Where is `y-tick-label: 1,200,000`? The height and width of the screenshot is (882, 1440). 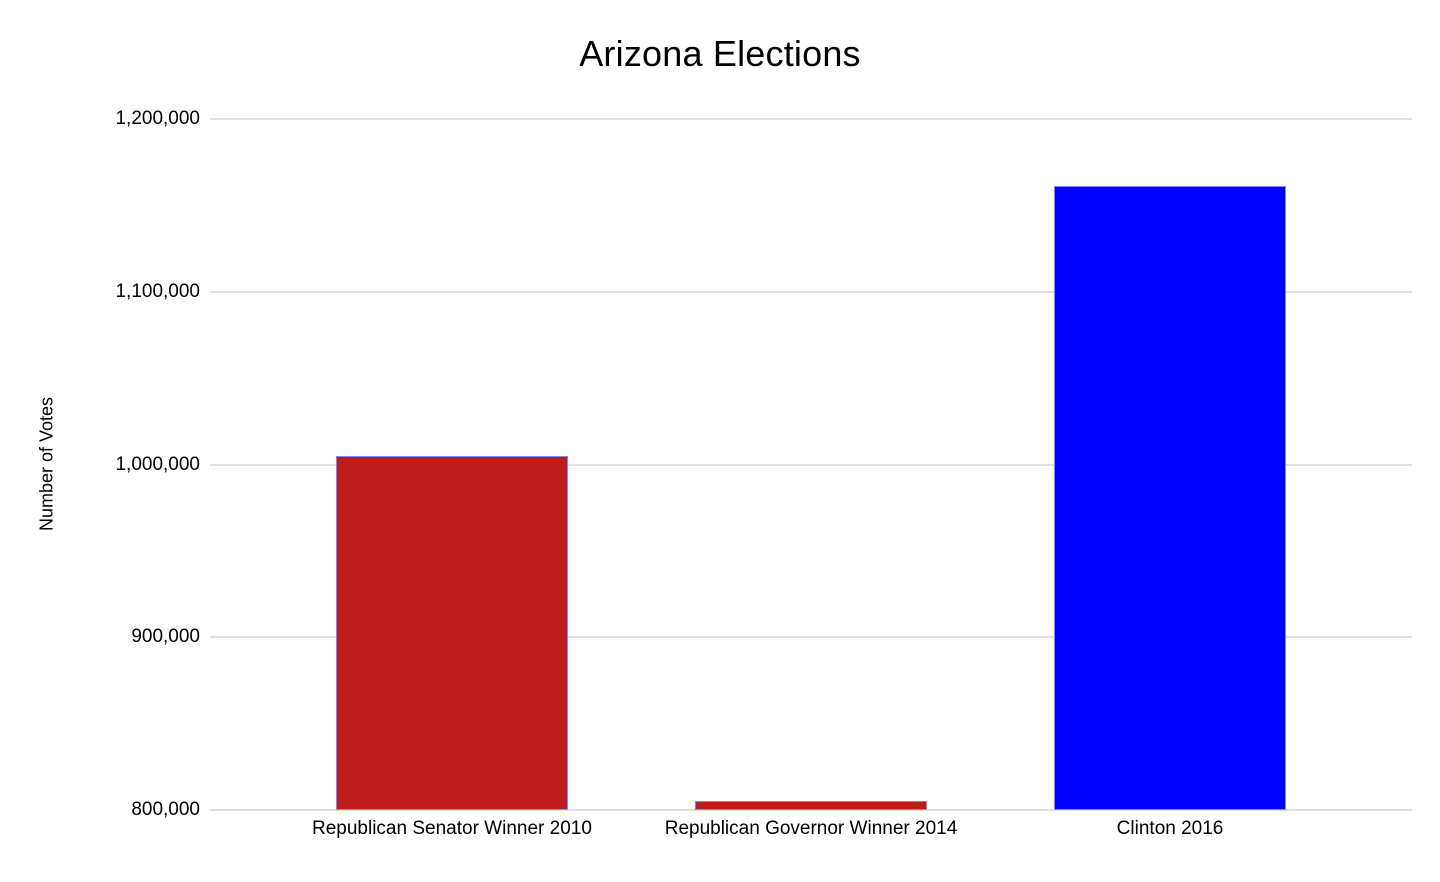 y-tick-label: 1,200,000 is located at coordinates (157, 118).